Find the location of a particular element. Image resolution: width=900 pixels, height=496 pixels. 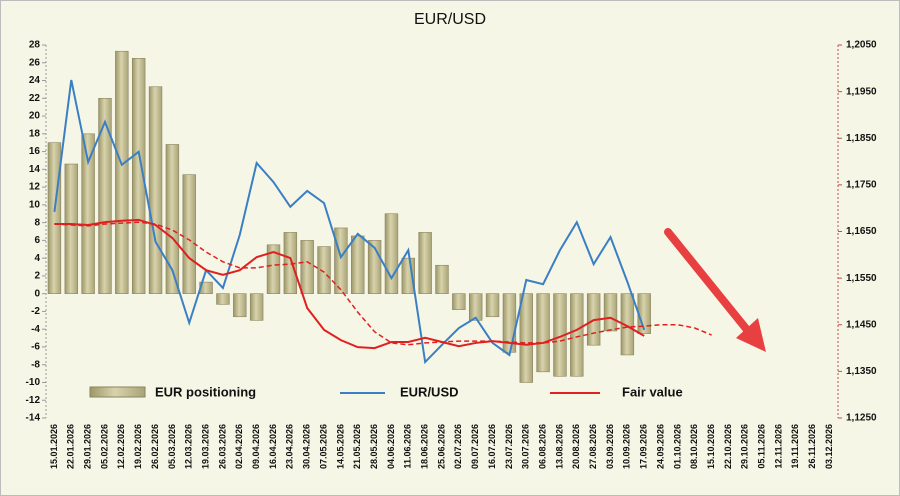

y2-tick-label: 1,1350 is located at coordinates (861, 371).